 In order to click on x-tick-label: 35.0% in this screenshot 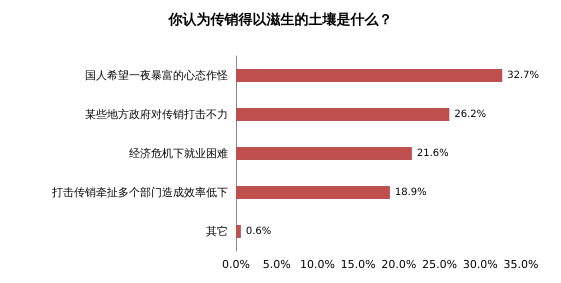, I will do `click(521, 264)`.